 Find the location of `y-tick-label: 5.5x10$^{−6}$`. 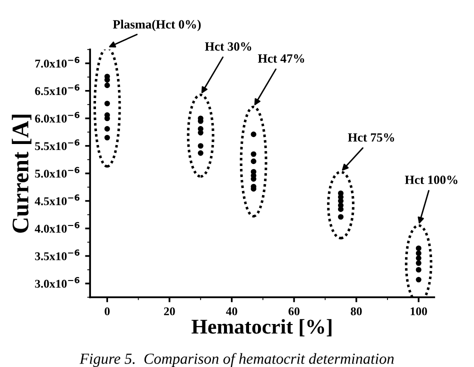

y-tick-label: 5.5x10$^{−6}$ is located at coordinates (57, 144).